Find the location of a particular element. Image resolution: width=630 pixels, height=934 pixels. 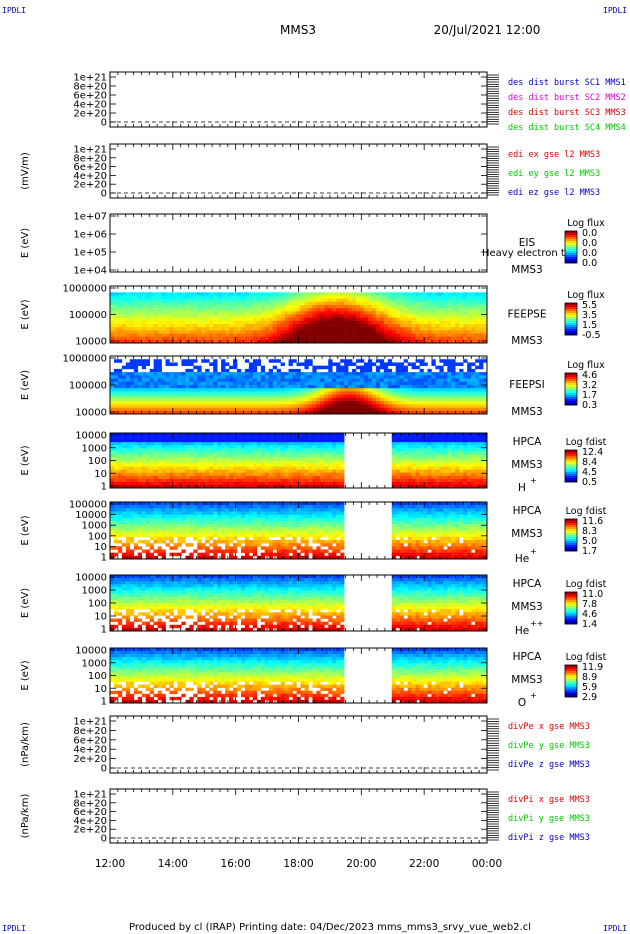

ytick-label-p10: 2e+20 is located at coordinates (90, 759).